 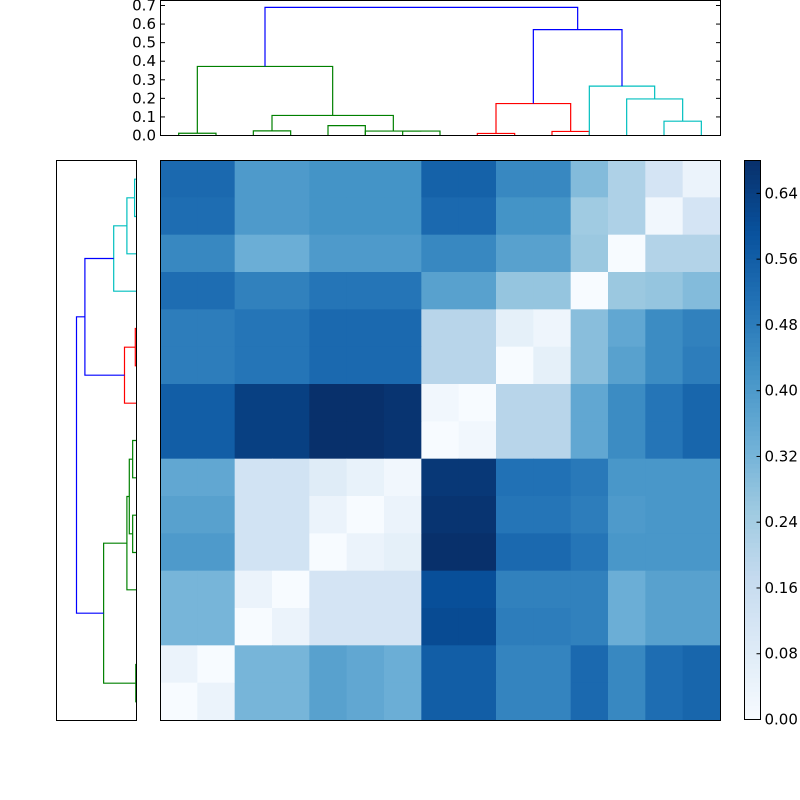 I want to click on left-dendrogram, so click(x=96, y=440).